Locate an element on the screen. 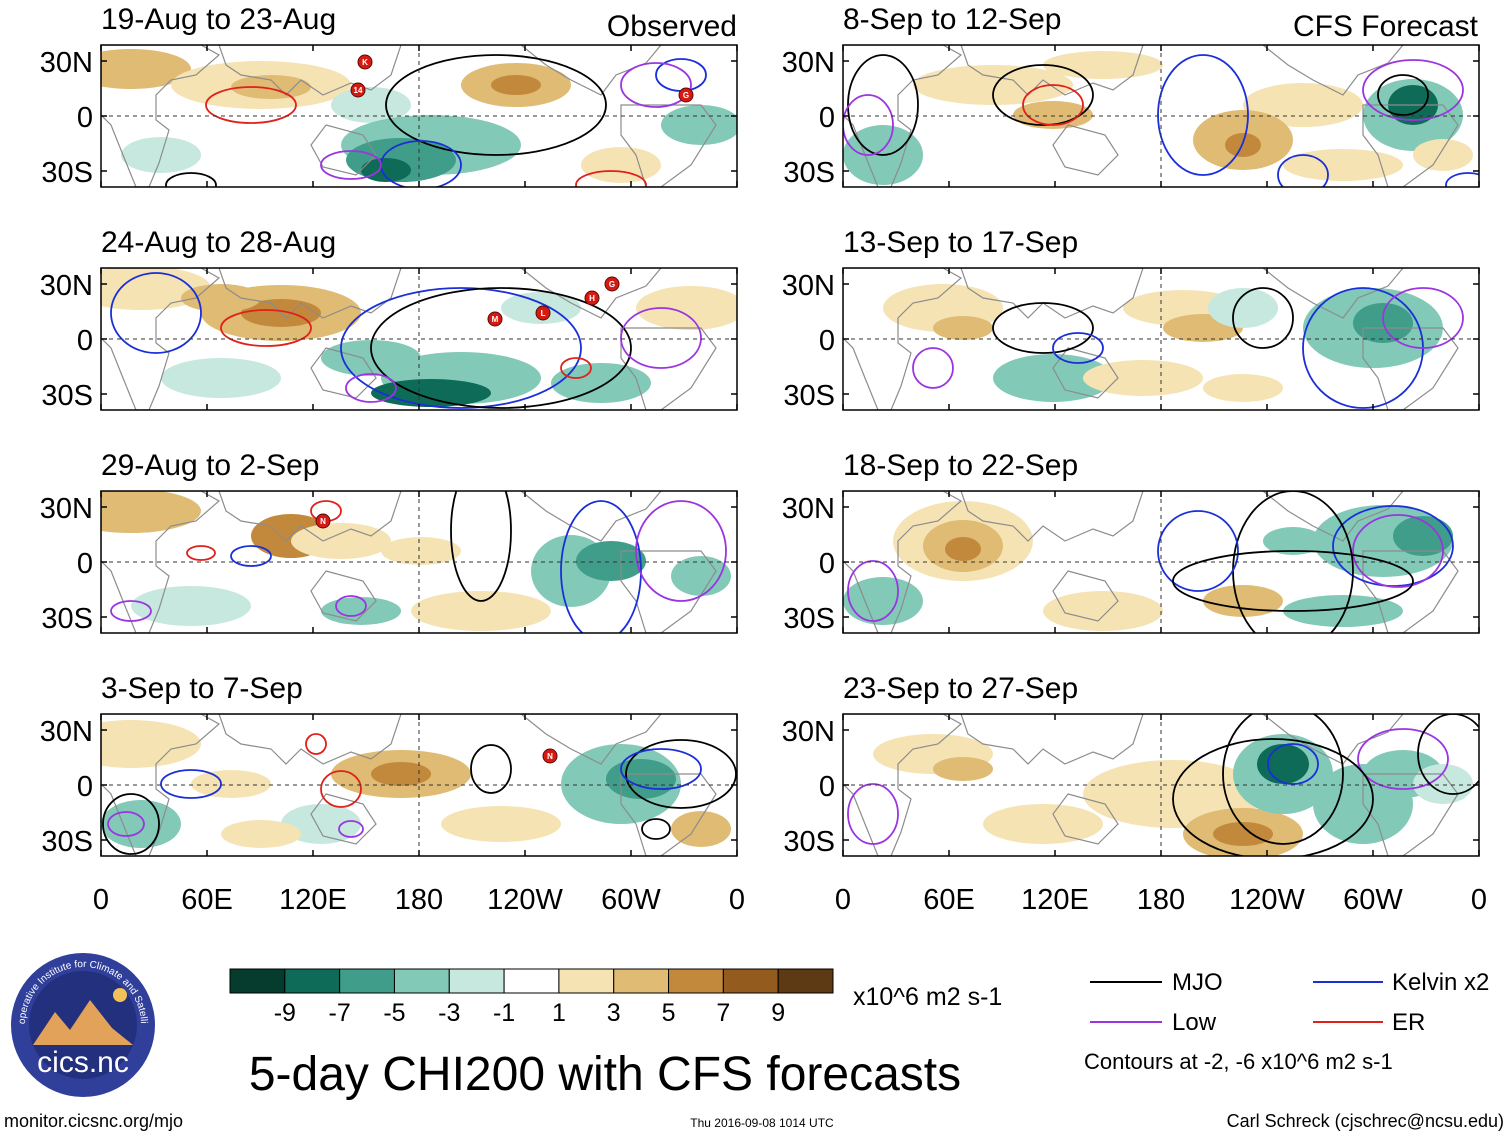 Image resolution: width=1510 pixels, height=1137 pixels. storm-marker: 14 is located at coordinates (358, 90).